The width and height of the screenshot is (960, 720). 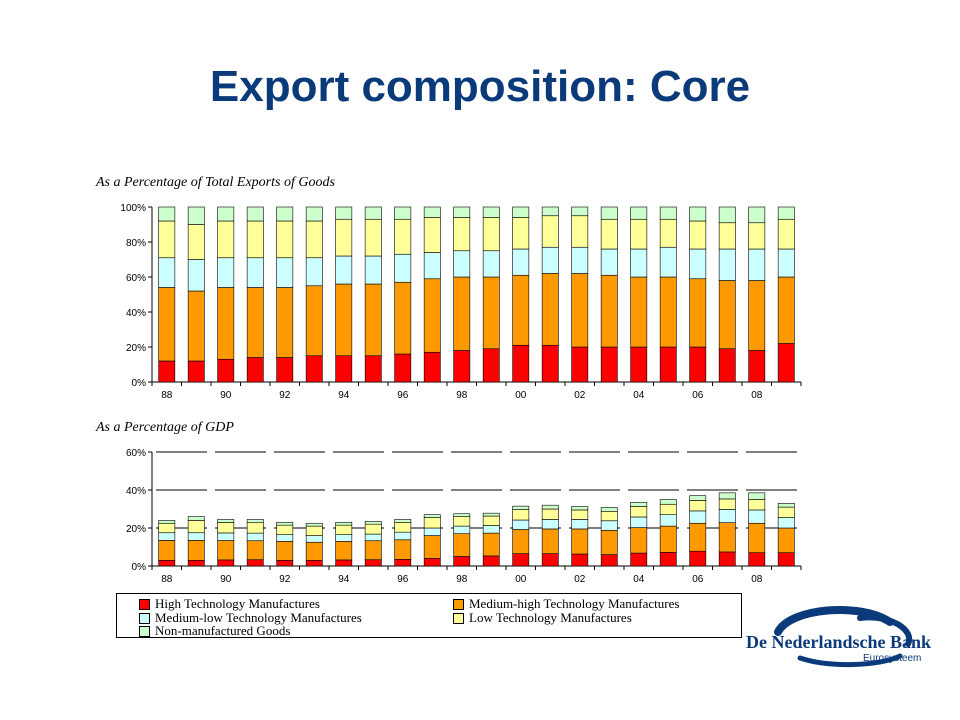 What do you see at coordinates (133, 208) in the screenshot?
I see `y-tick-label: 100%` at bounding box center [133, 208].